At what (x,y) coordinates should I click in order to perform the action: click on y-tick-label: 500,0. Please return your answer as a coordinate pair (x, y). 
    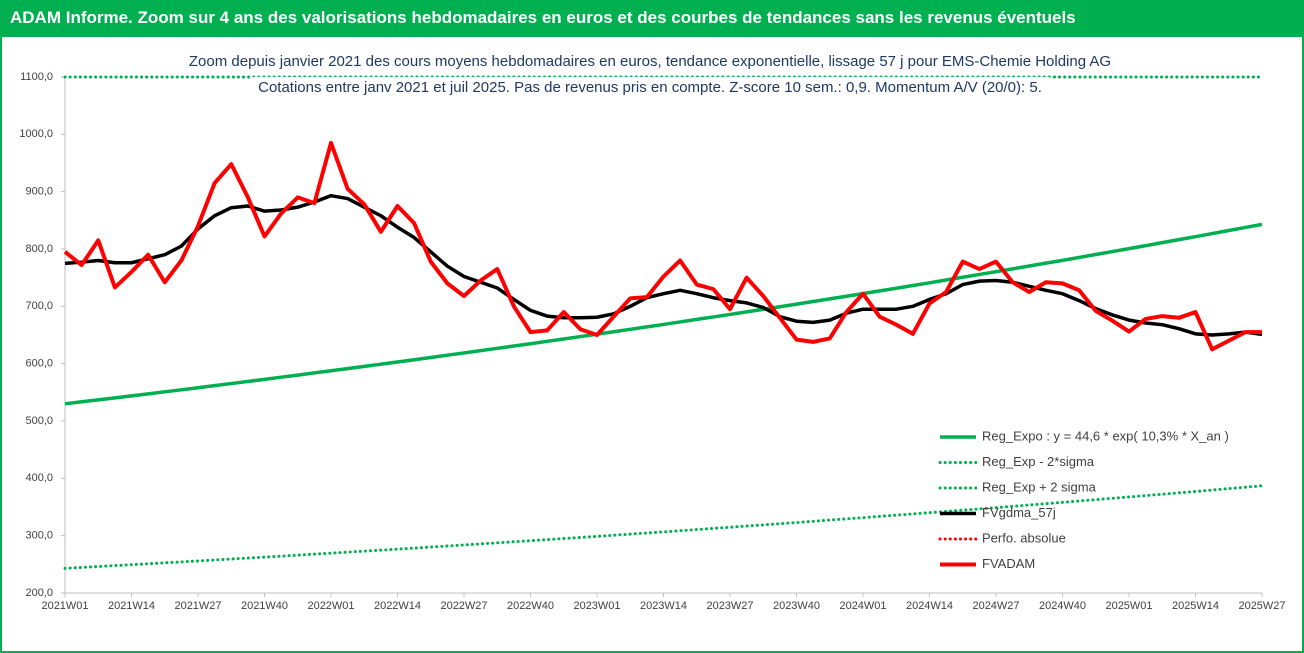
    Looking at the image, I should click on (39, 421).